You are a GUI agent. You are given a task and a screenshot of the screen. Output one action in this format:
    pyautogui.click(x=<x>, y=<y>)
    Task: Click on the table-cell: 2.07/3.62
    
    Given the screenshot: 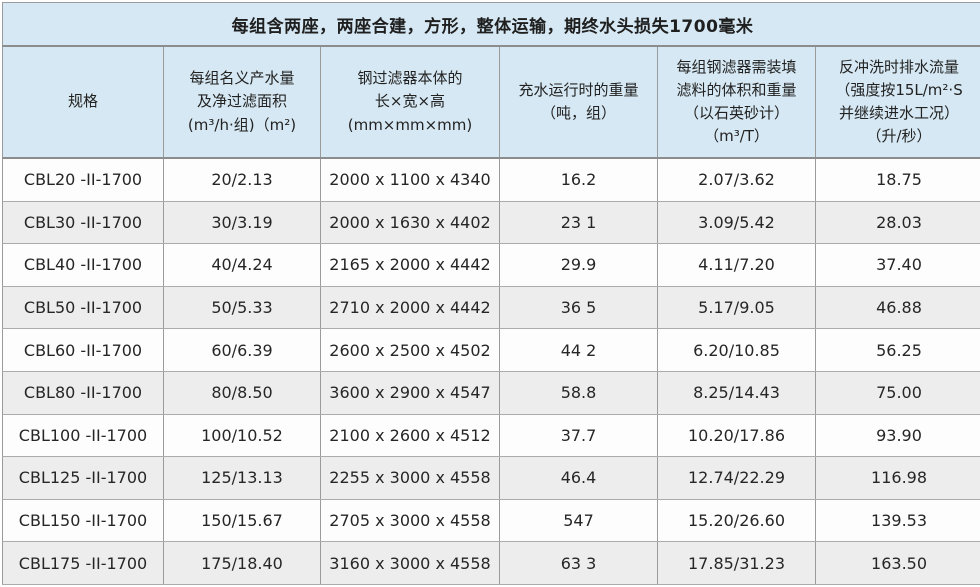 What is the action you would take?
    pyautogui.click(x=736, y=179)
    